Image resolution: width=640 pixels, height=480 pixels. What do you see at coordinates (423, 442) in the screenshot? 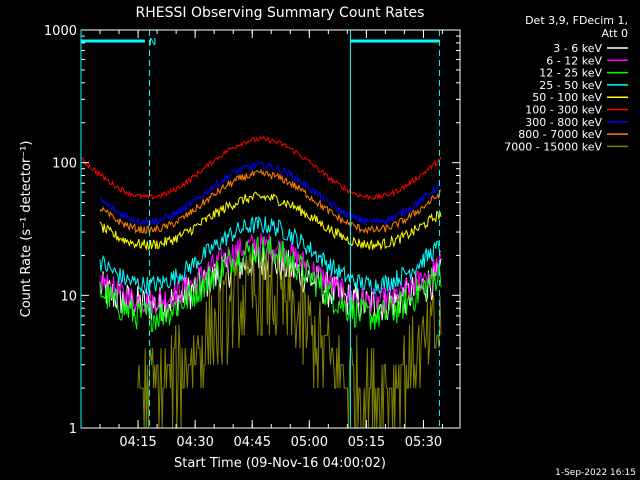
I see `x-tick-label: 05:30` at bounding box center [423, 442].